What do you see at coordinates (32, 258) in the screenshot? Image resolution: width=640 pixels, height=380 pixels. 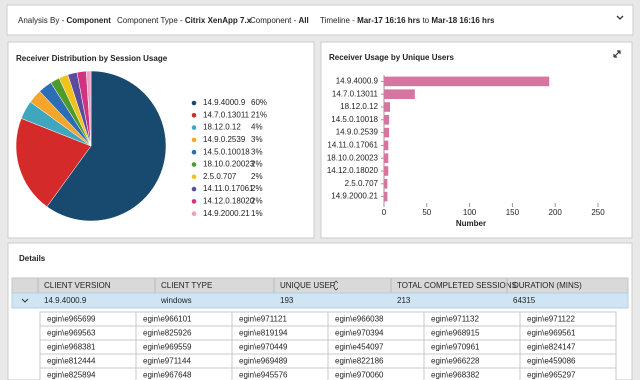 I see `panel-title: Details` at bounding box center [32, 258].